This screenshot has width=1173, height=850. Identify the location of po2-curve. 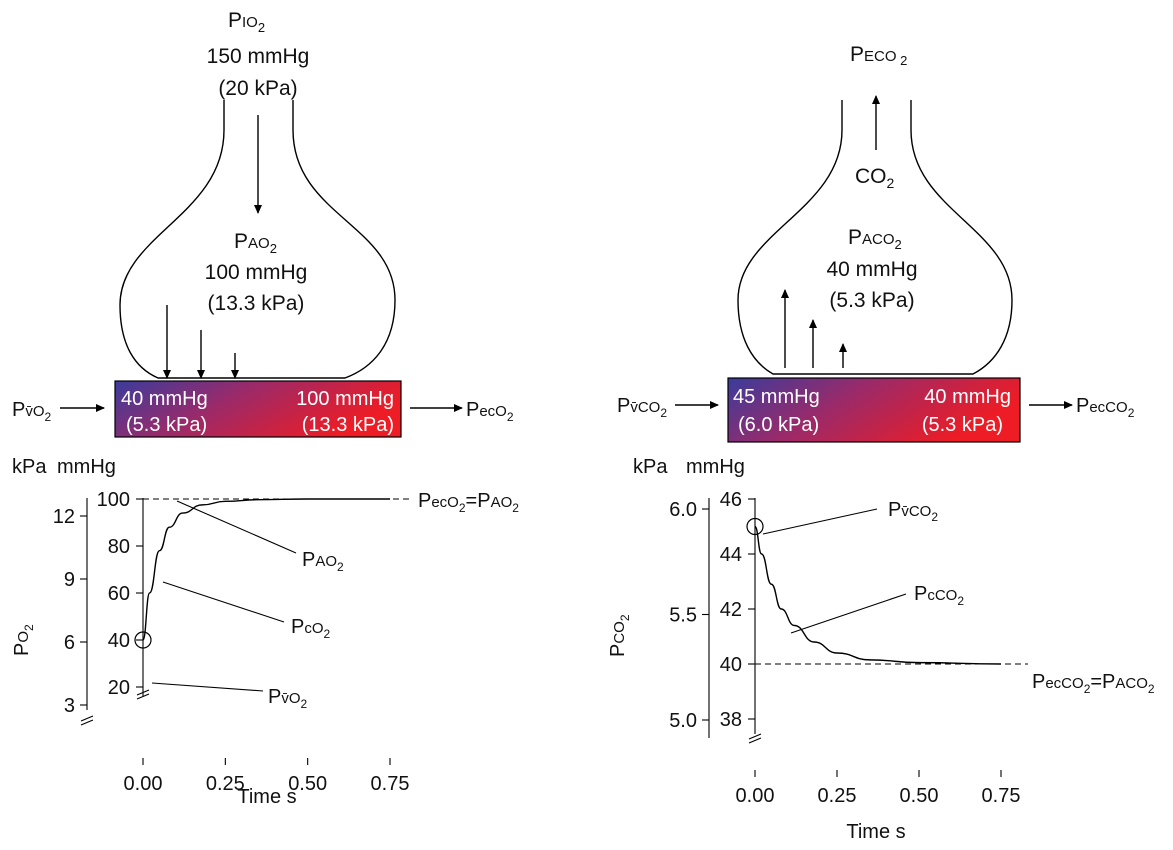
(266, 569).